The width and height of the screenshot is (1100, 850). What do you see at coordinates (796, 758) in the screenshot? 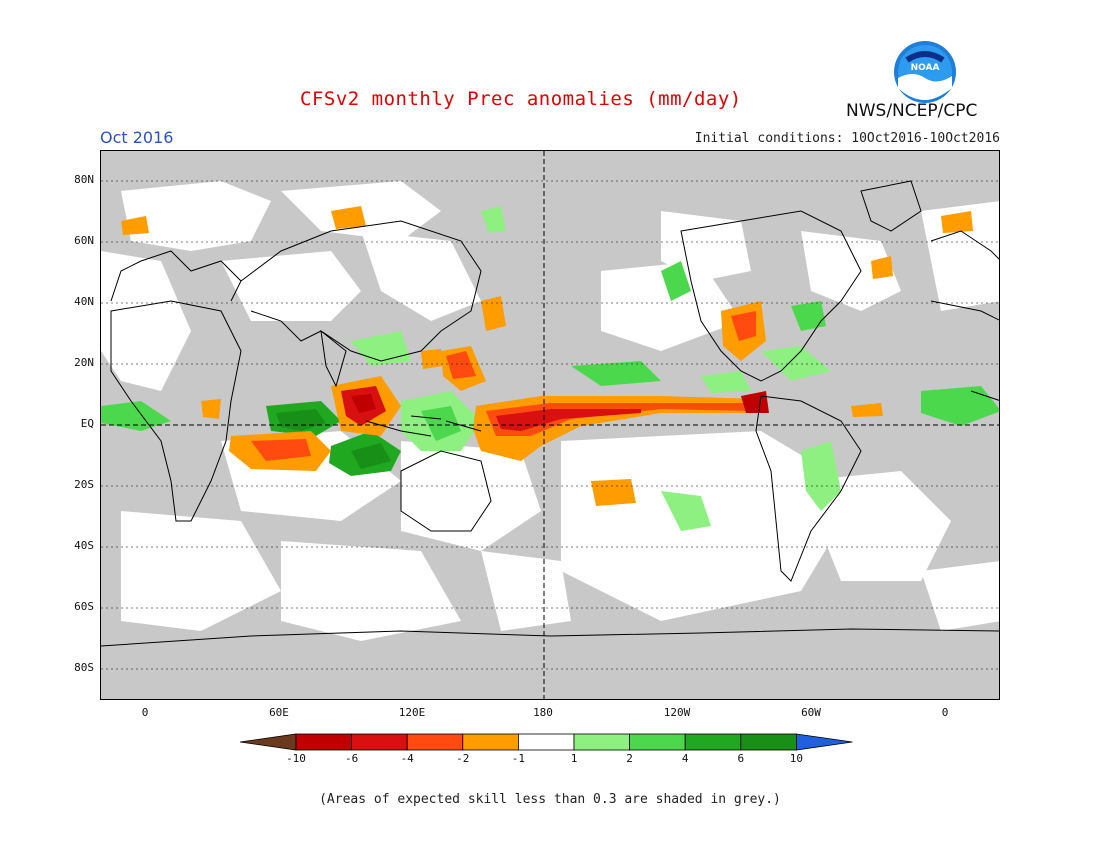
I see `colorbar-label: 10` at bounding box center [796, 758].